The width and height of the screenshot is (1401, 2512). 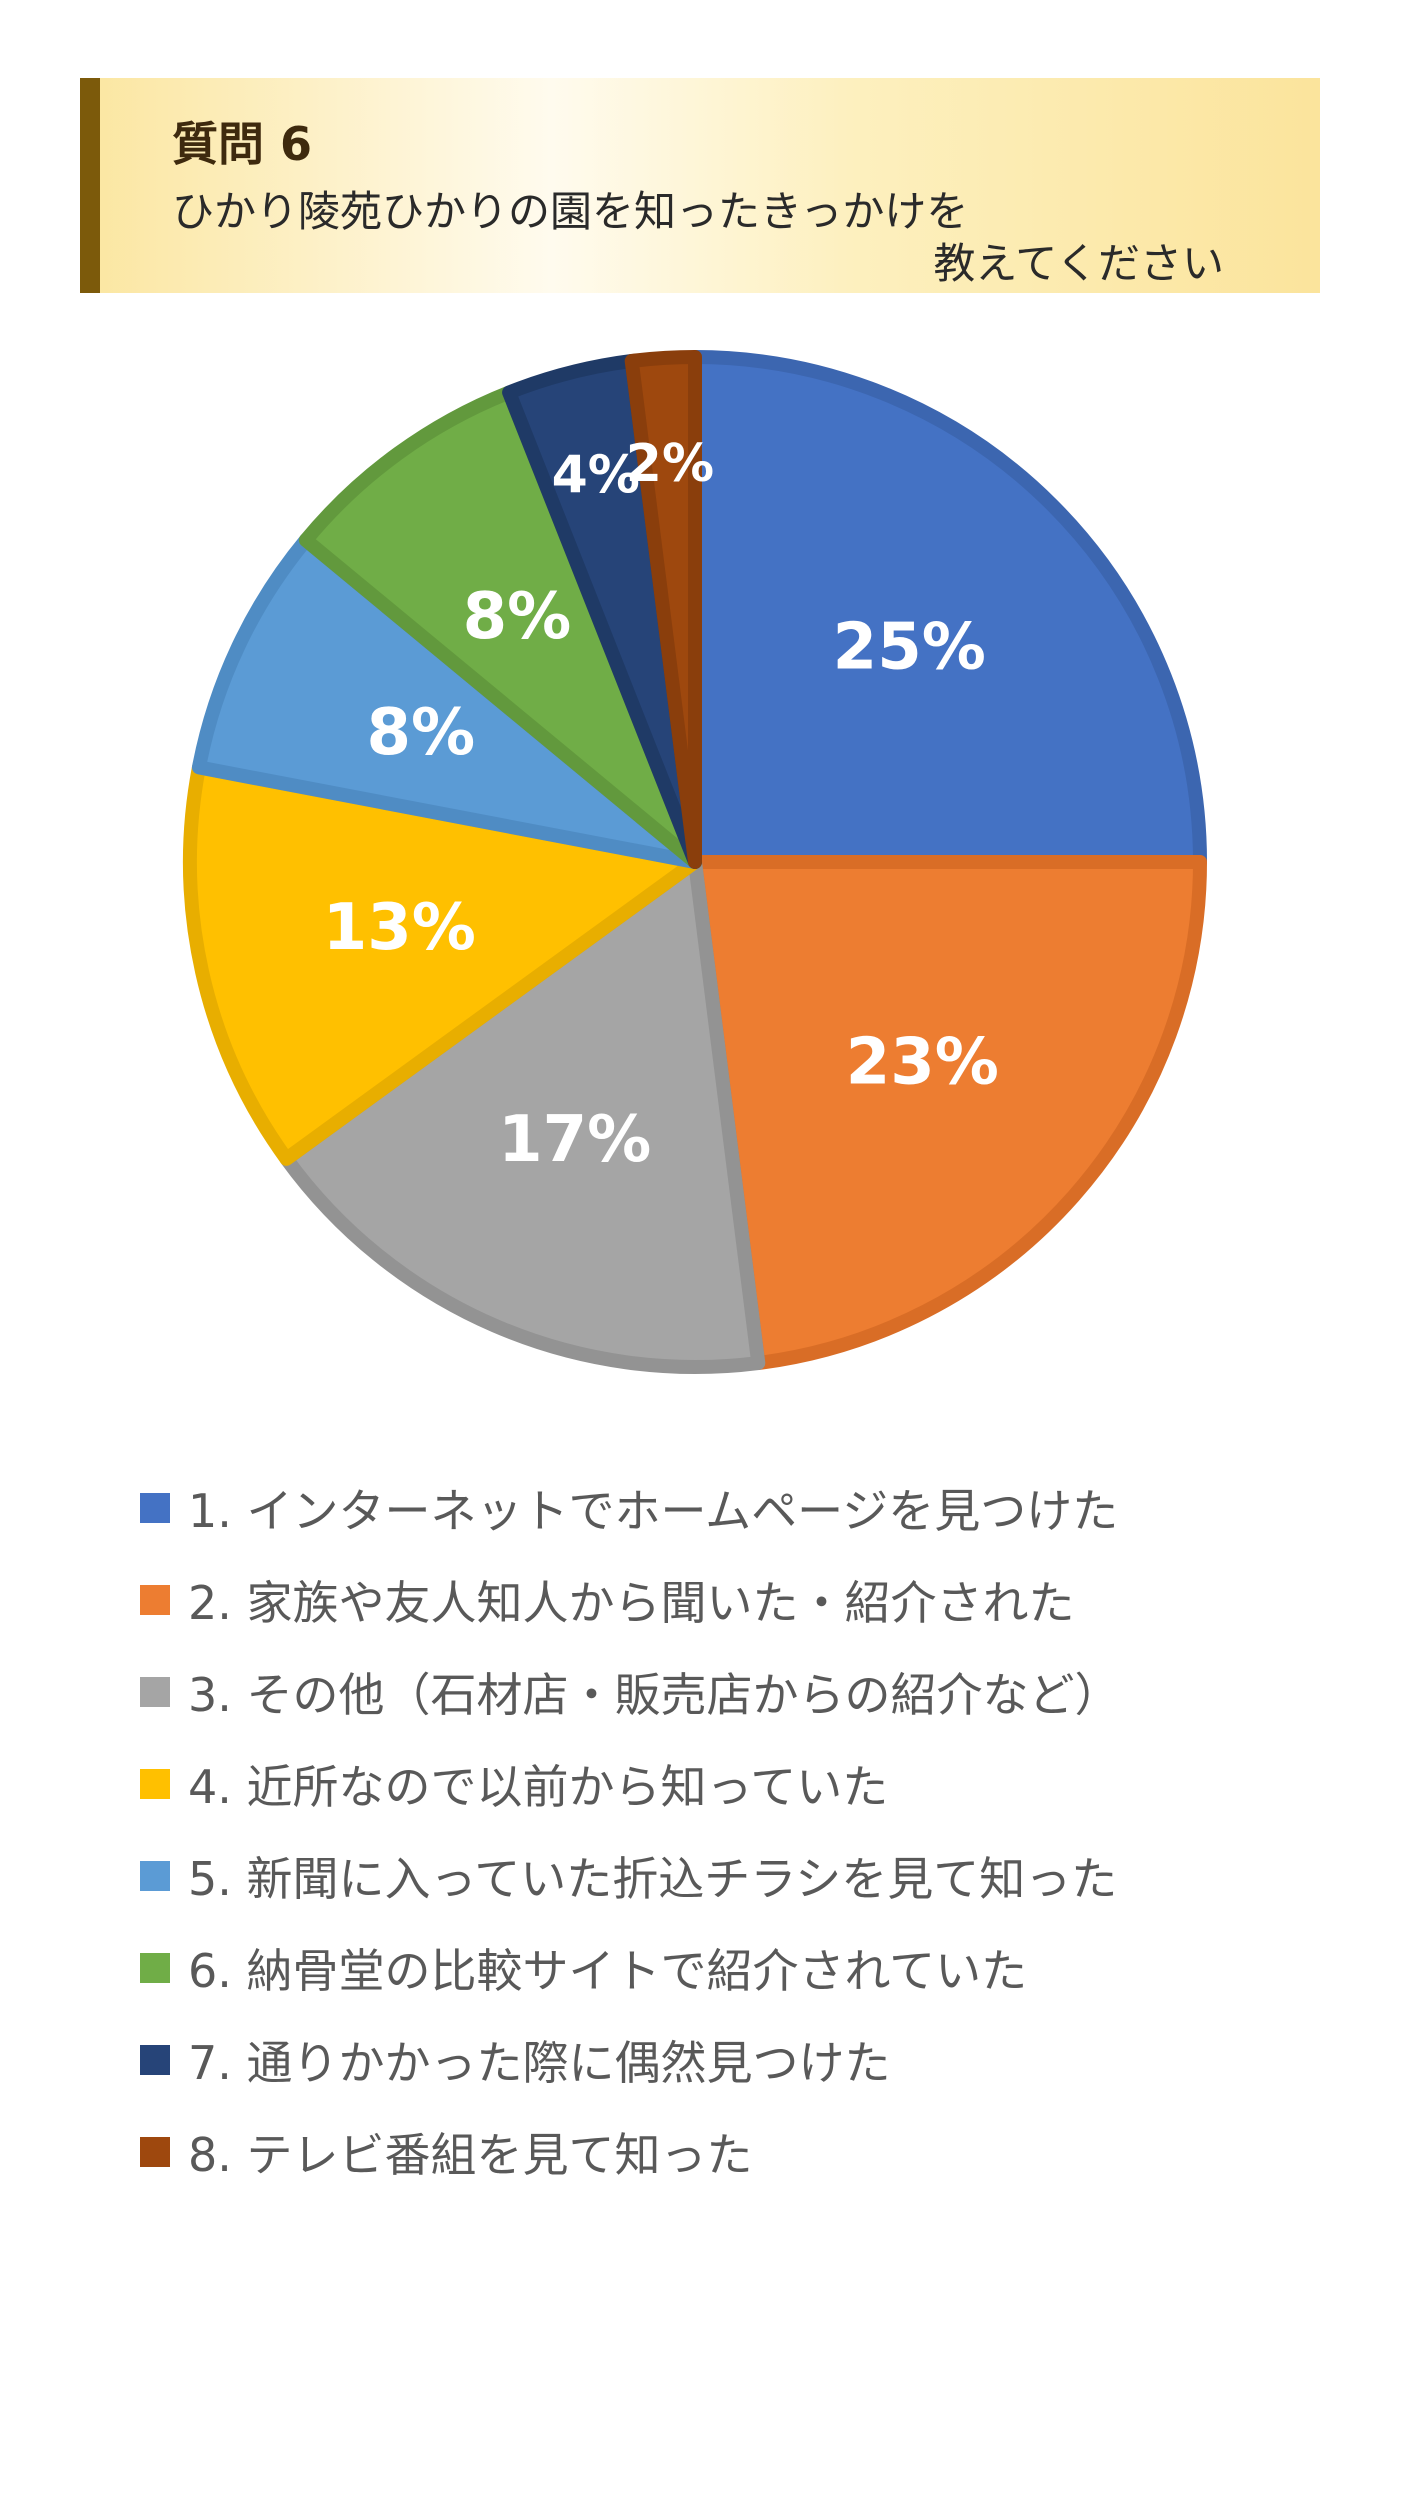 I want to click on legend-label-1: 1. インターネットでホームページを見つけた, so click(x=653, y=1511).